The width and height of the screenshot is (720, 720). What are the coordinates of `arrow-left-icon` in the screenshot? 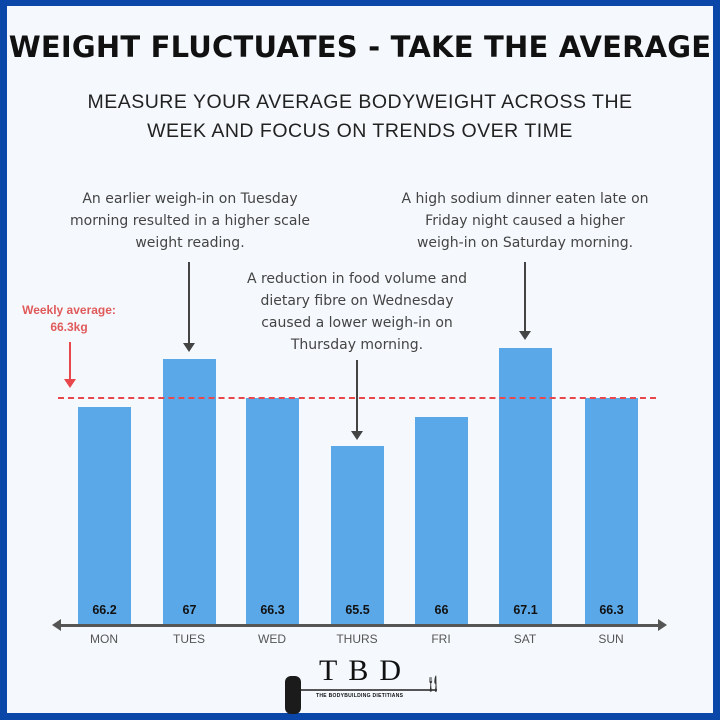 It's located at (56, 625).